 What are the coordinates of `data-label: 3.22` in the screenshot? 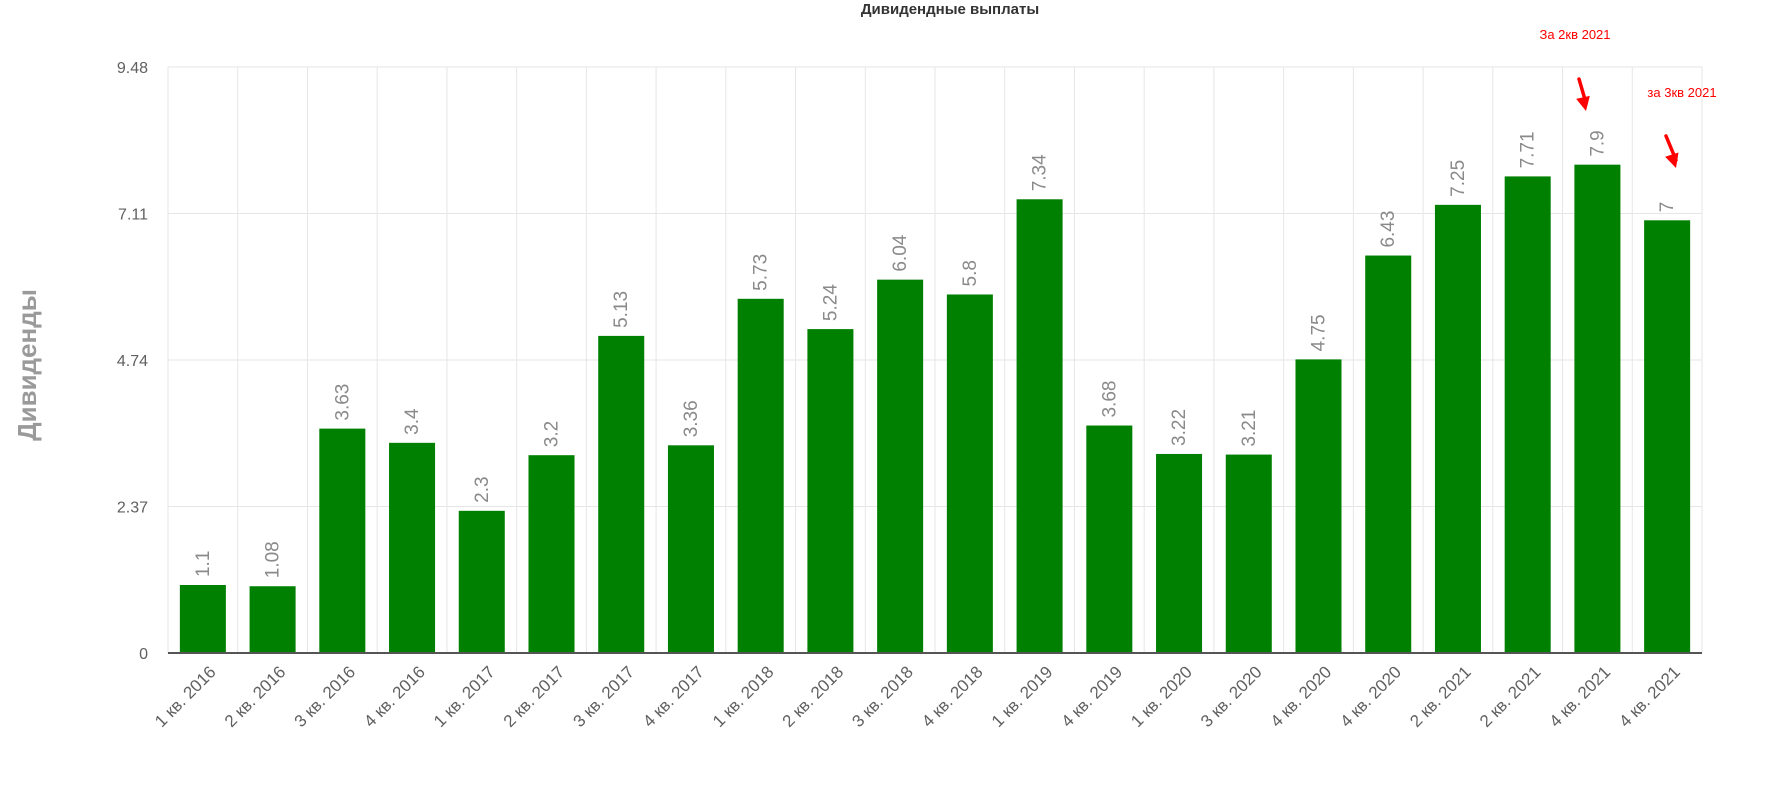 It's located at (1179, 427).